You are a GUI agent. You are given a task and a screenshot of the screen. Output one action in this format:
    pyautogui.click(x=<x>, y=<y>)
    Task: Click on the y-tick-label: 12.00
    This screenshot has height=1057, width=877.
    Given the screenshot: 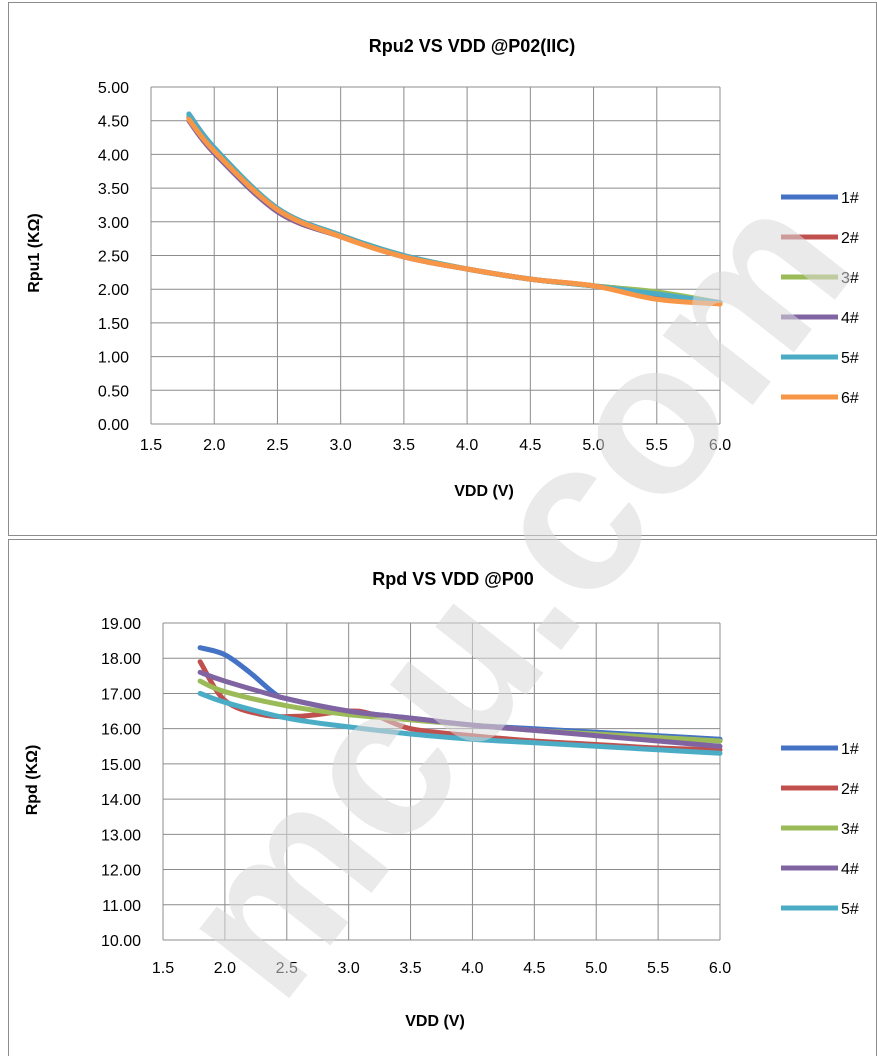 What is the action you would take?
    pyautogui.click(x=121, y=871)
    